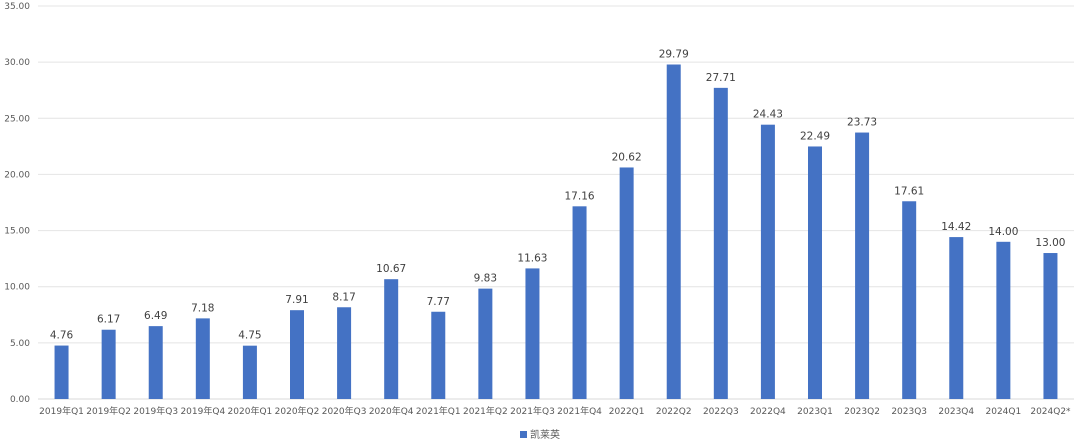 The height and width of the screenshot is (448, 1080). I want to click on x-tick-label: 2021年Q1, so click(438, 411).